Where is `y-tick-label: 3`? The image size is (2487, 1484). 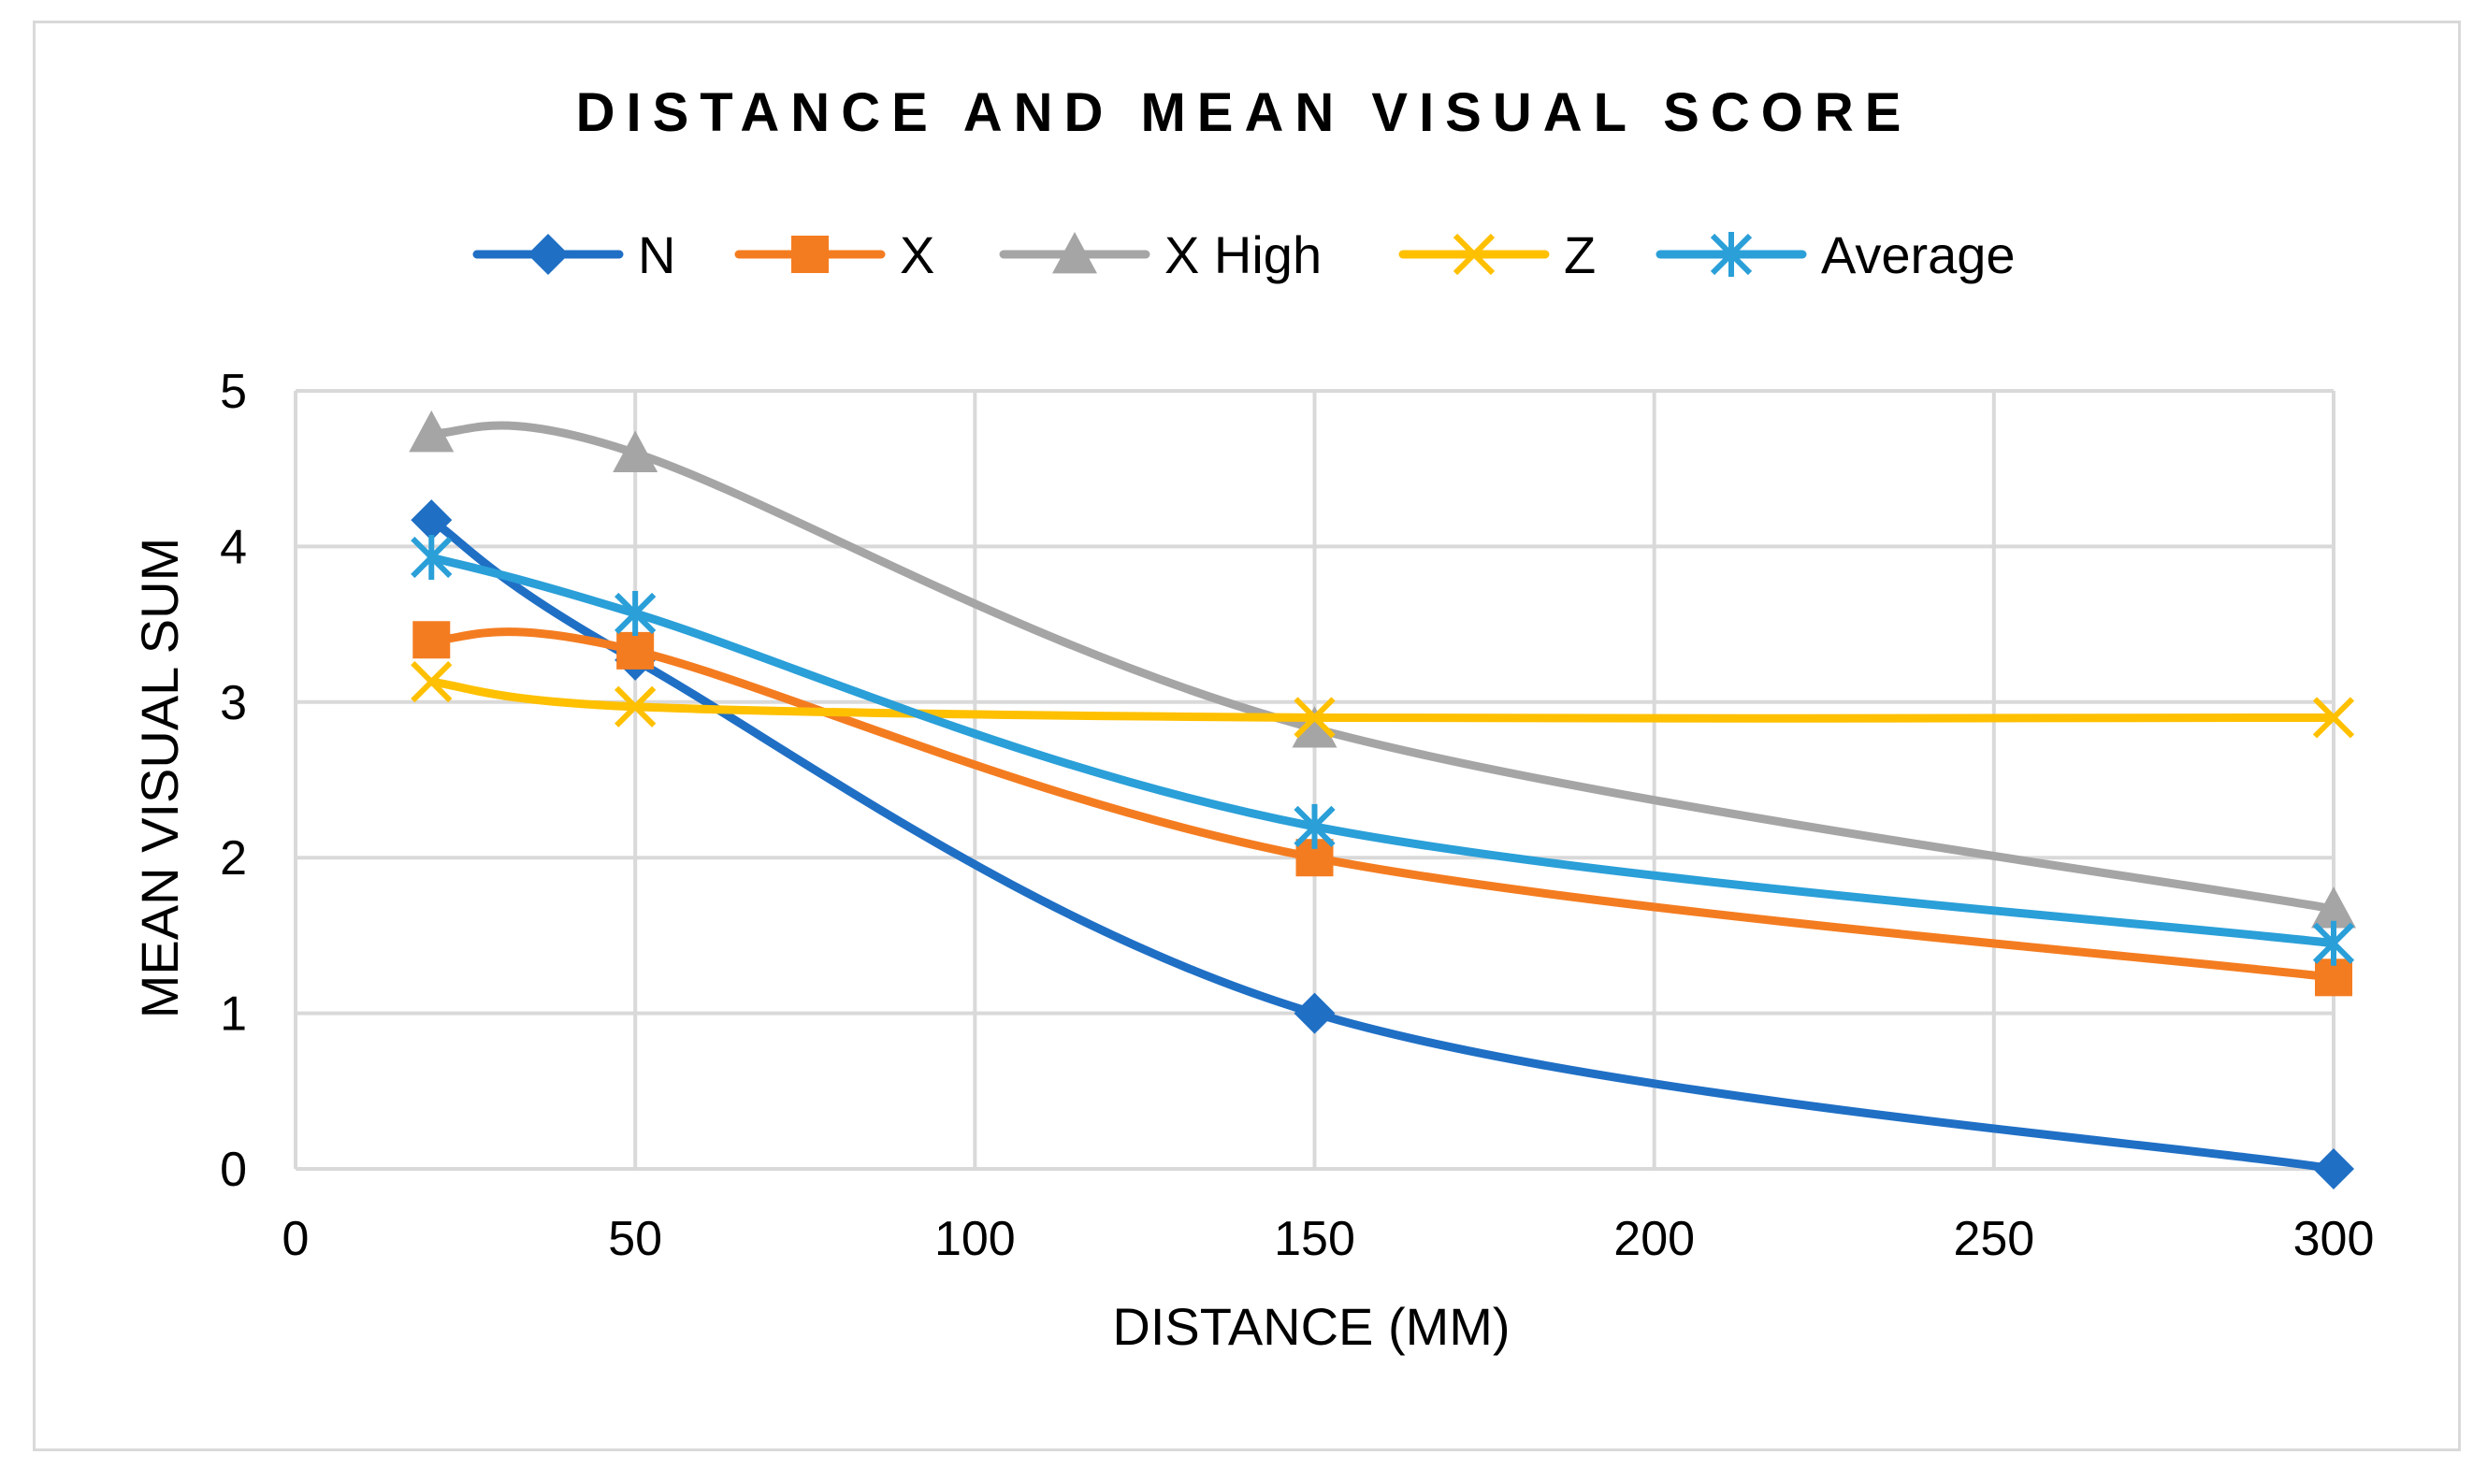 y-tick-label: 3 is located at coordinates (233, 703).